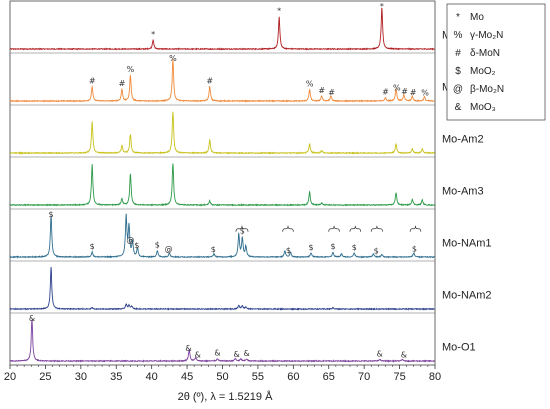 The image size is (550, 409). Describe the element at coordinates (10, 377) in the screenshot. I see `x-tick-label: 20` at that location.